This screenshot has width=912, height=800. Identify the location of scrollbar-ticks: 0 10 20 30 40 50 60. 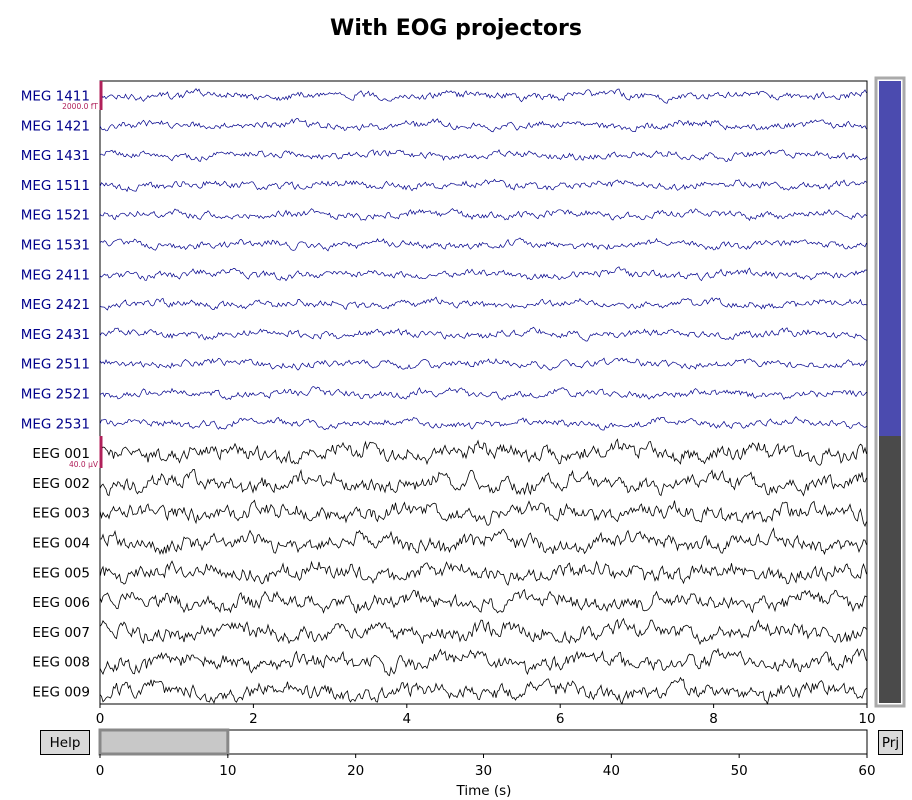
(486, 766).